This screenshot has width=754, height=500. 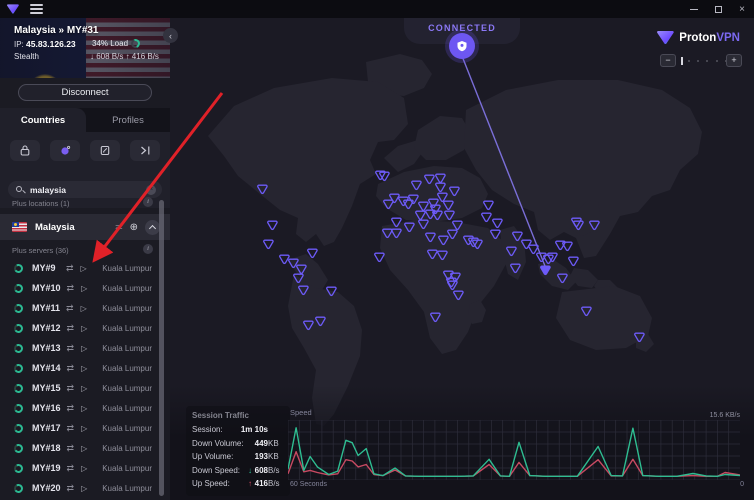 What do you see at coordinates (545, 269) in the screenshot?
I see `connected-location-pin-icon` at bounding box center [545, 269].